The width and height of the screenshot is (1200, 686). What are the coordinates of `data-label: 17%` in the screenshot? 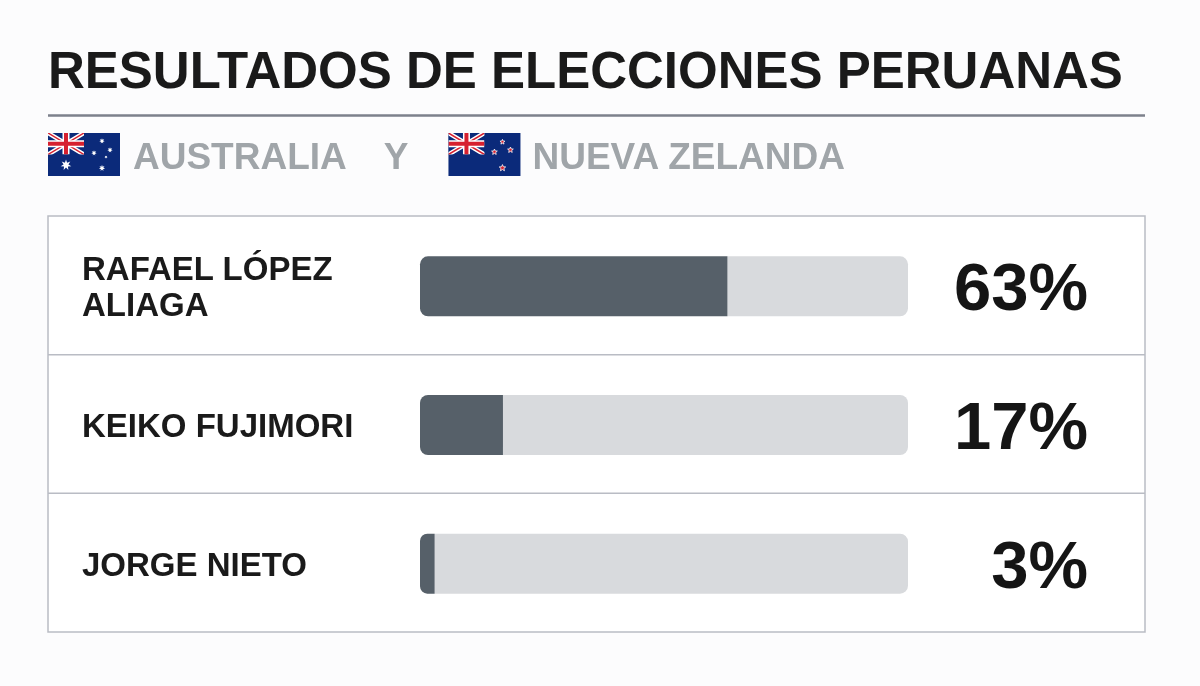 It's located at (1020, 425).